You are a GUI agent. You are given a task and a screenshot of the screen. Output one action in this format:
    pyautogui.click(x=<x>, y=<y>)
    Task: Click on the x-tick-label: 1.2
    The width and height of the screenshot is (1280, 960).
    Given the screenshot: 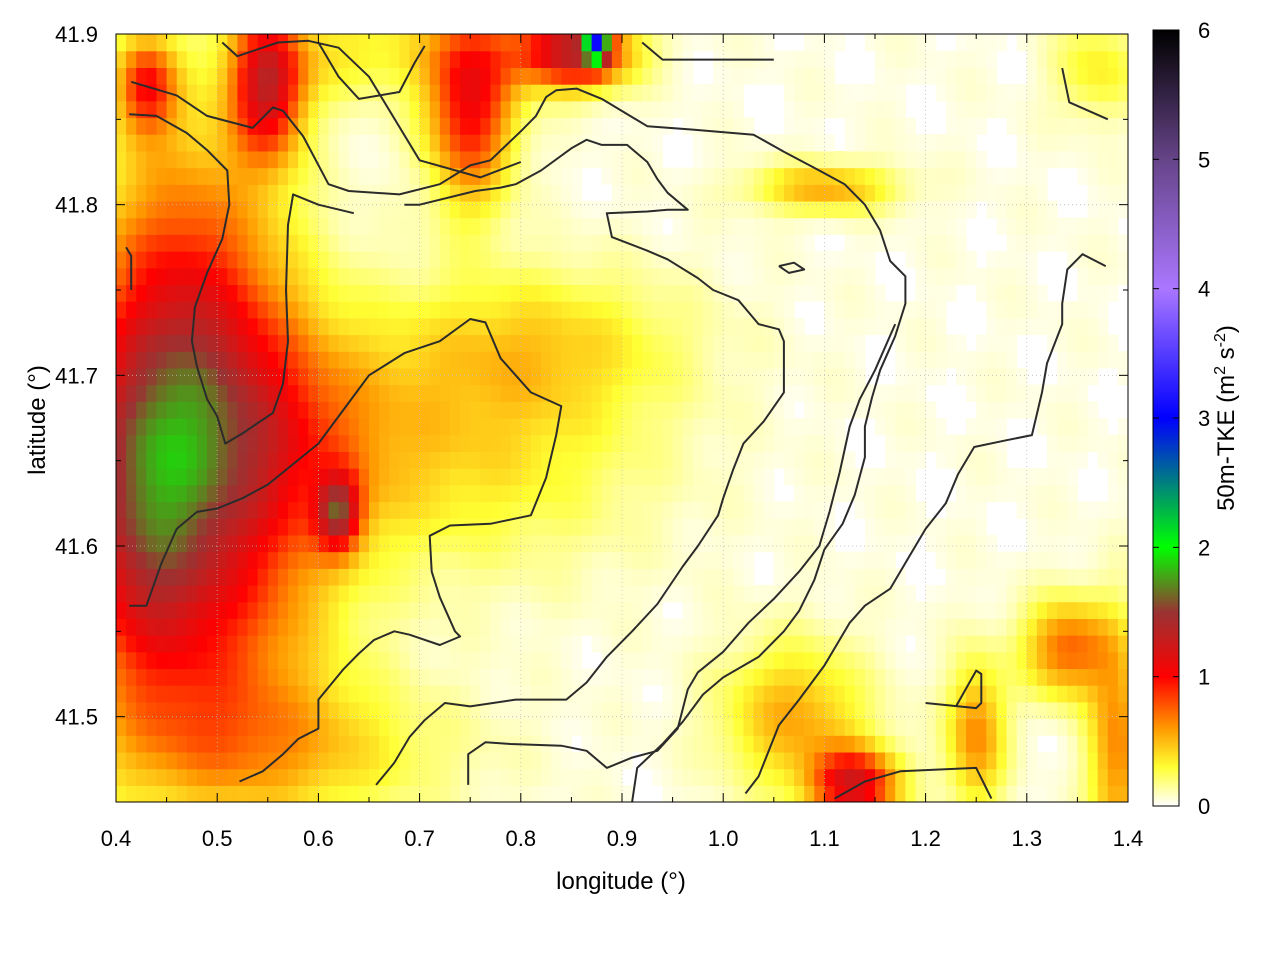 What is the action you would take?
    pyautogui.click(x=925, y=838)
    